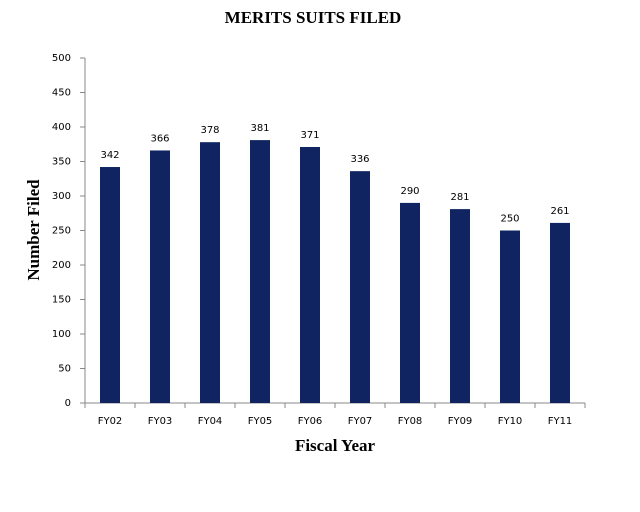 The width and height of the screenshot is (640, 512). Describe the element at coordinates (509, 219) in the screenshot. I see `data-label: 250` at that location.